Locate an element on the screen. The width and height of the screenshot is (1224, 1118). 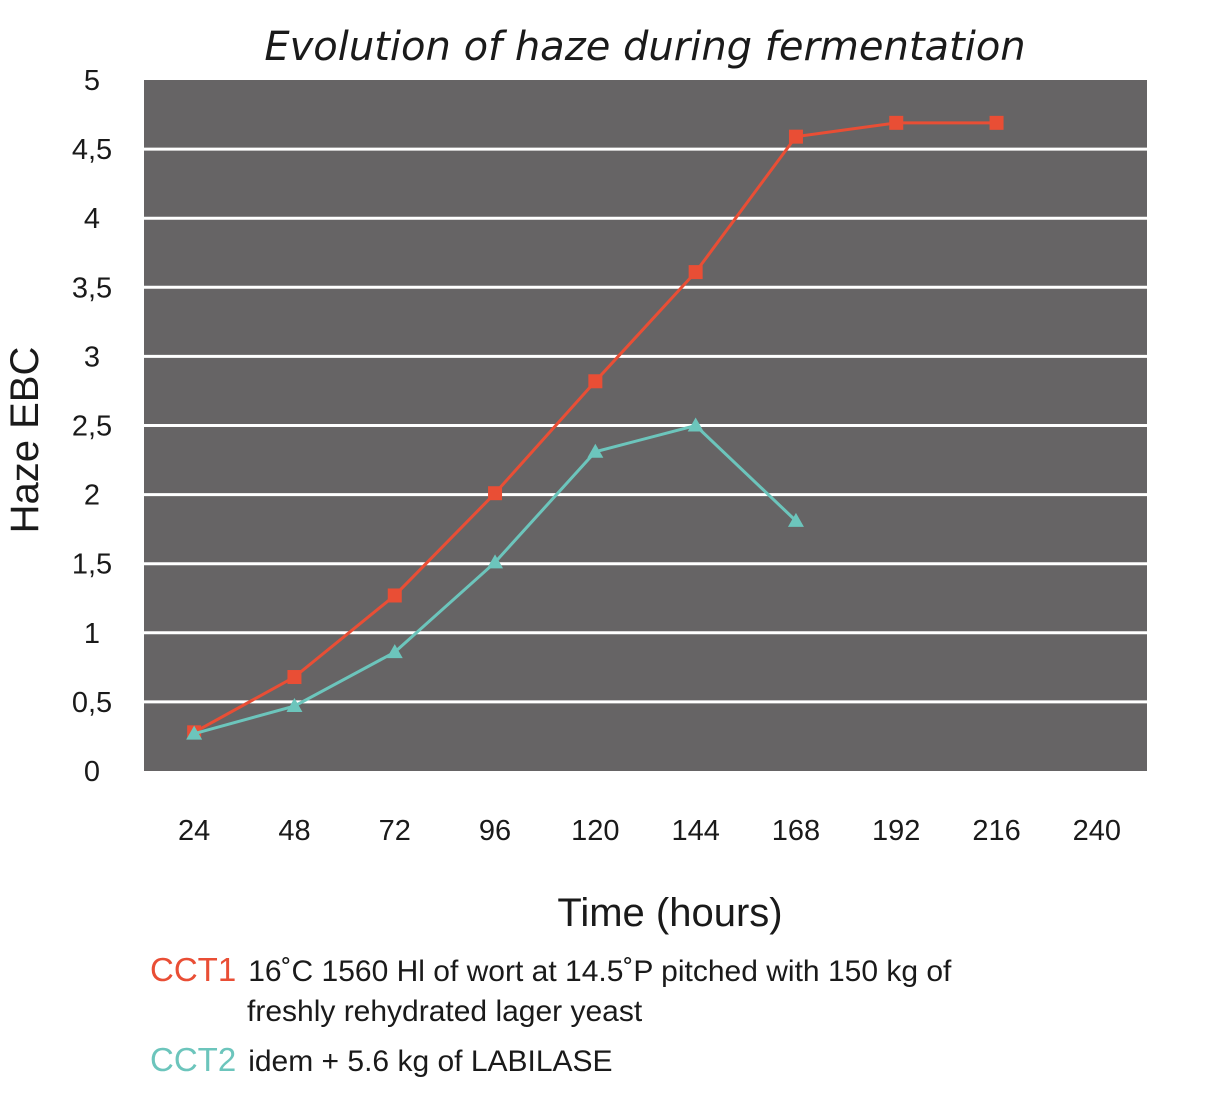
y-tick-label: 5 is located at coordinates (92, 81).